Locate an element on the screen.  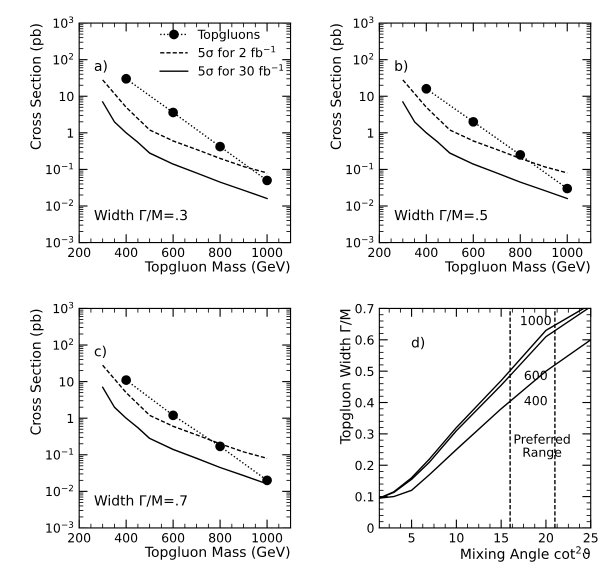
y-tick-label: 0.5 is located at coordinates (364, 371).